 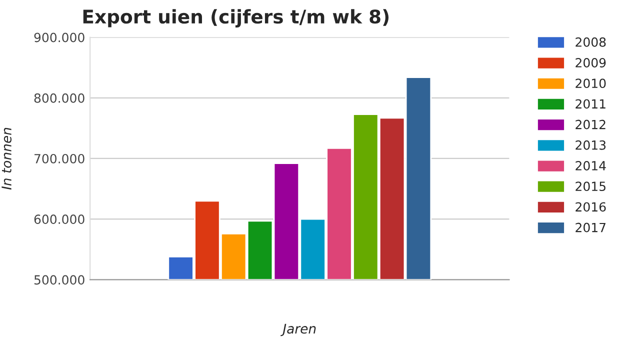 What do you see at coordinates (591, 227) in the screenshot?
I see `legend-label: 2017` at bounding box center [591, 227].